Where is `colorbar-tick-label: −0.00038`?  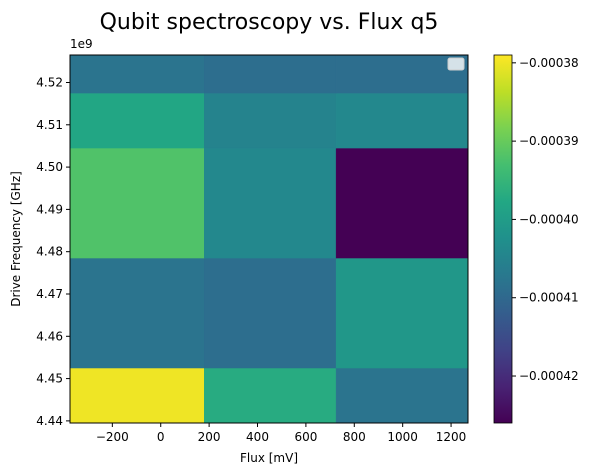
colorbar-tick-label: −0.00038 is located at coordinates (549, 63).